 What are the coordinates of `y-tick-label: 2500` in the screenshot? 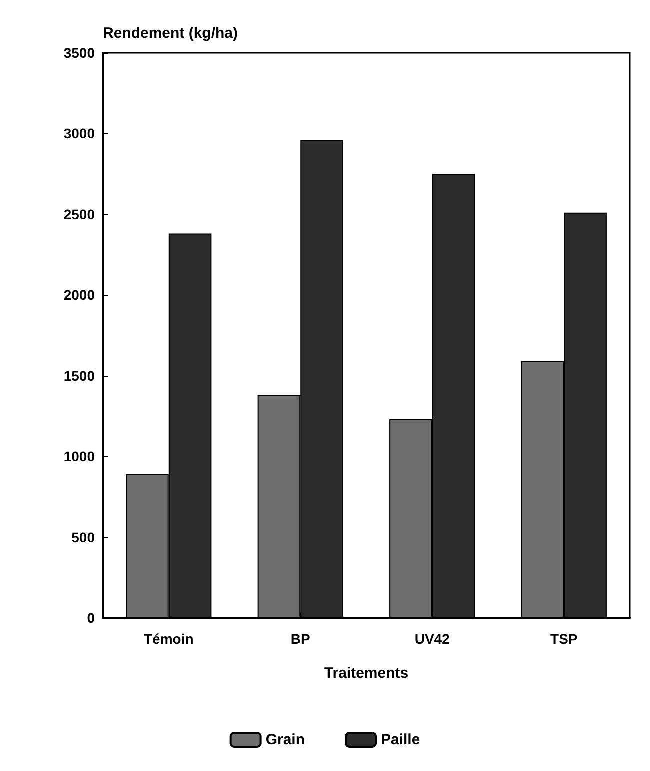 It's located at (80, 214).